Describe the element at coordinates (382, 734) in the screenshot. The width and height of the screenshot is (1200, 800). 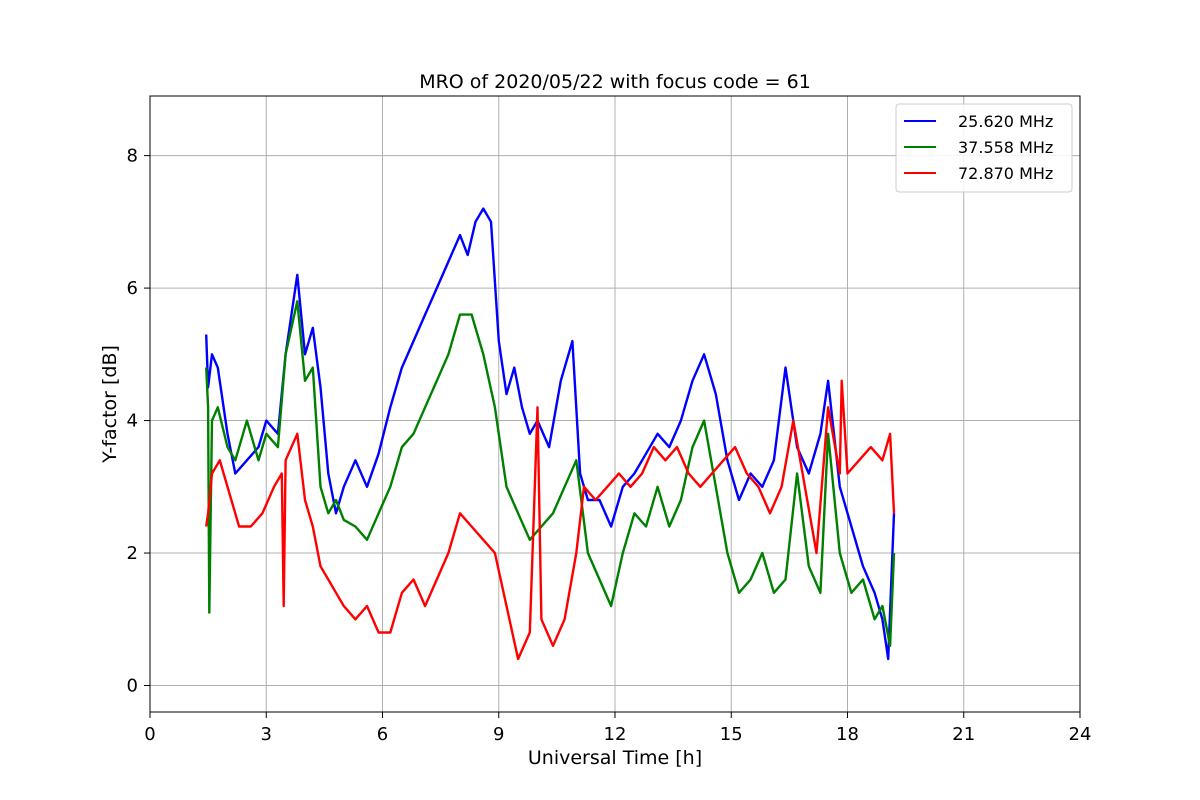
I see `x-tick-label: 6` at that location.